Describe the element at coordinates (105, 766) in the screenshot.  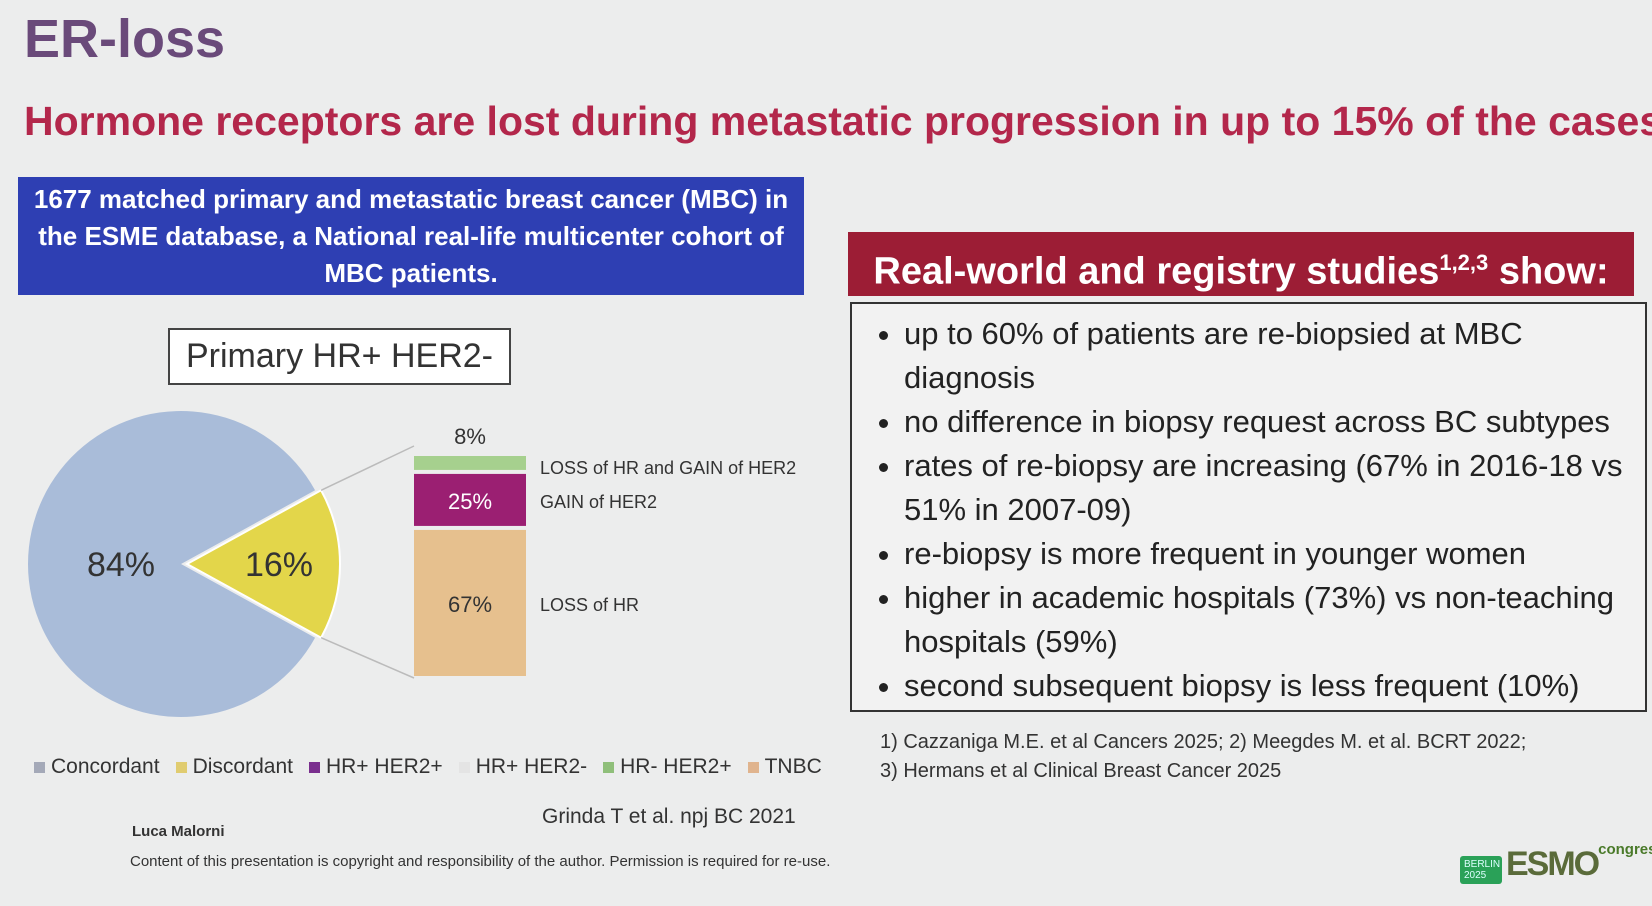
I see `legend-label: Concordant` at that location.